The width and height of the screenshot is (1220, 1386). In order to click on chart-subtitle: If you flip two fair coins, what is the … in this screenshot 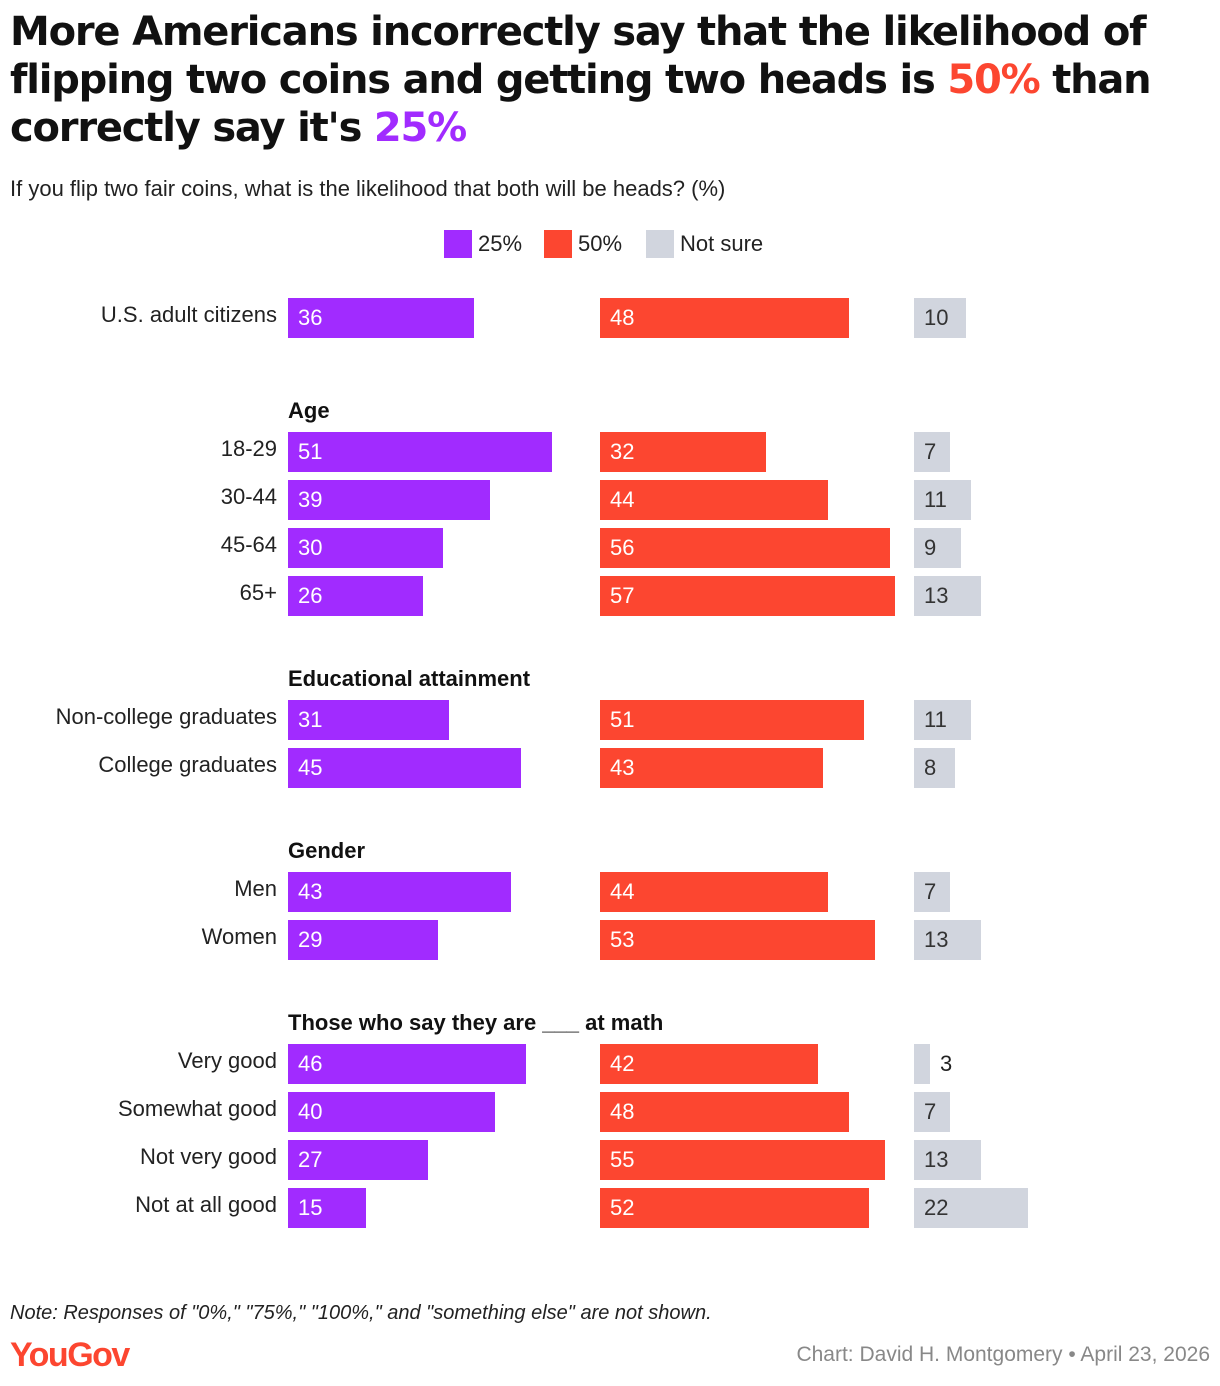, I will do `click(368, 188)`.